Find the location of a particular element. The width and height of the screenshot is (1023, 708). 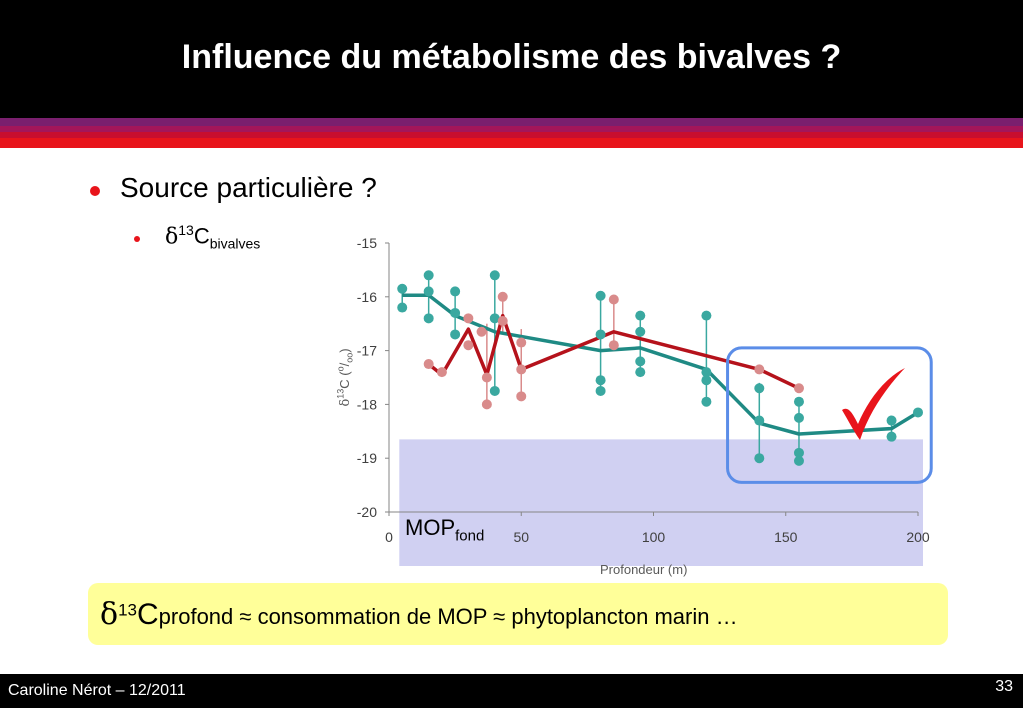

red-series-line is located at coordinates (613, 351).